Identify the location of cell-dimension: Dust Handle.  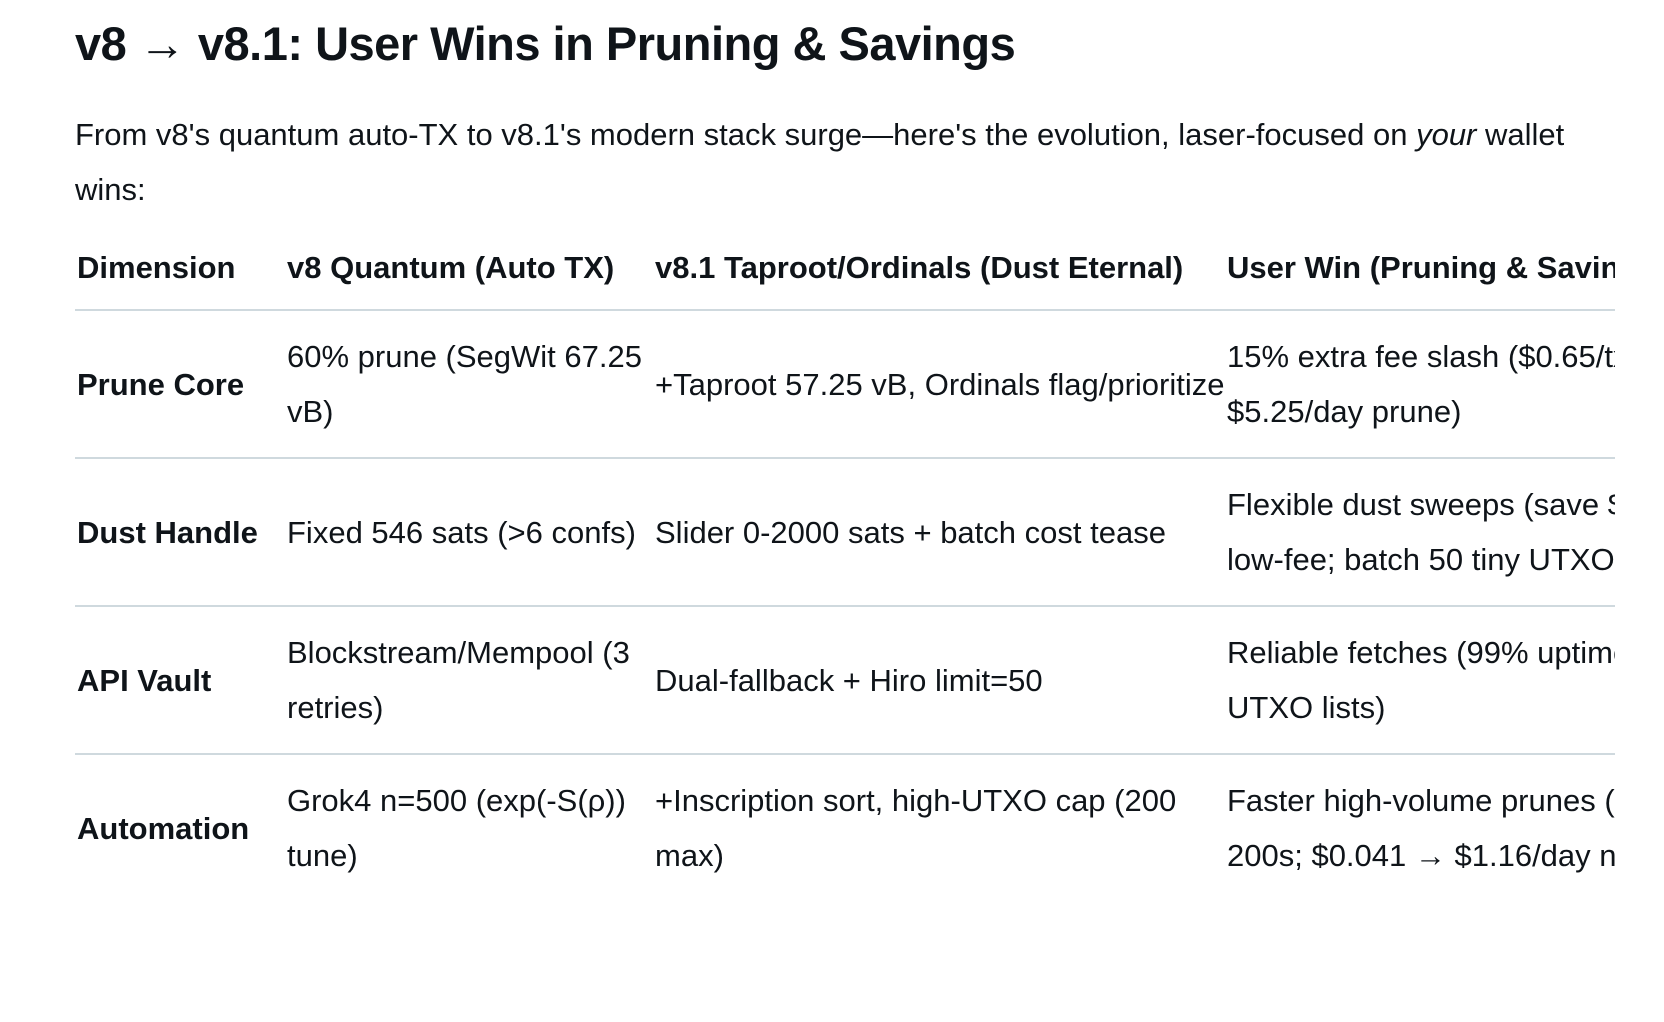
(180, 532).